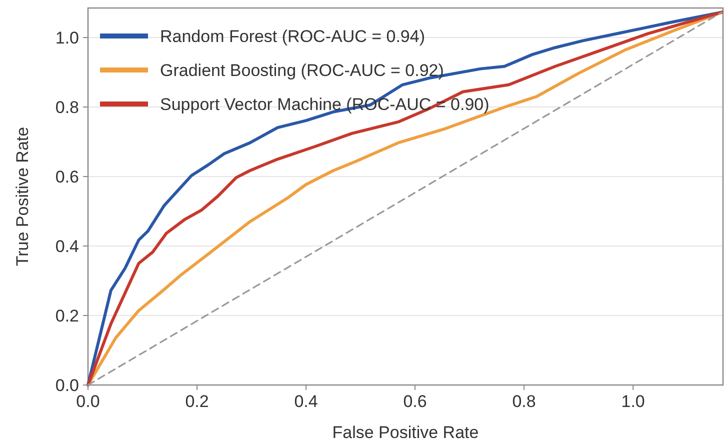 The width and height of the screenshot is (726, 446). I want to click on x-tick-label: 1.0, so click(633, 401).